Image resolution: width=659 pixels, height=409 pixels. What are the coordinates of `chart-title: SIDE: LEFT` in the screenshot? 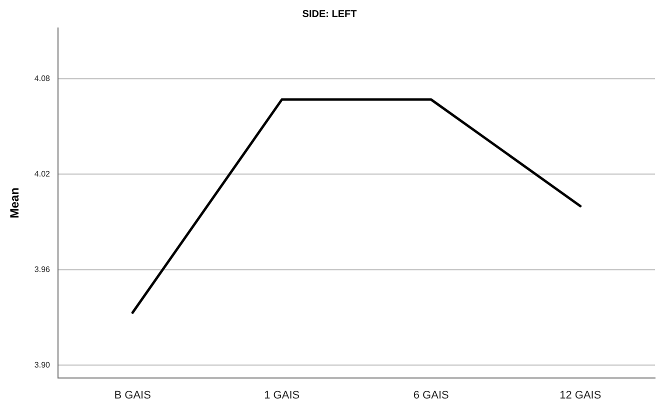 It's located at (329, 14).